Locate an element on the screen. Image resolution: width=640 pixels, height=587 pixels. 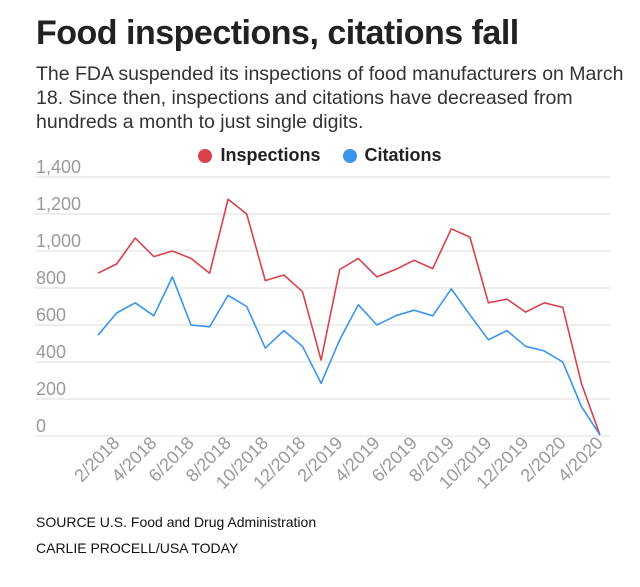
credit-note: CARLIE PROCELL/USA TODAY is located at coordinates (137, 548).